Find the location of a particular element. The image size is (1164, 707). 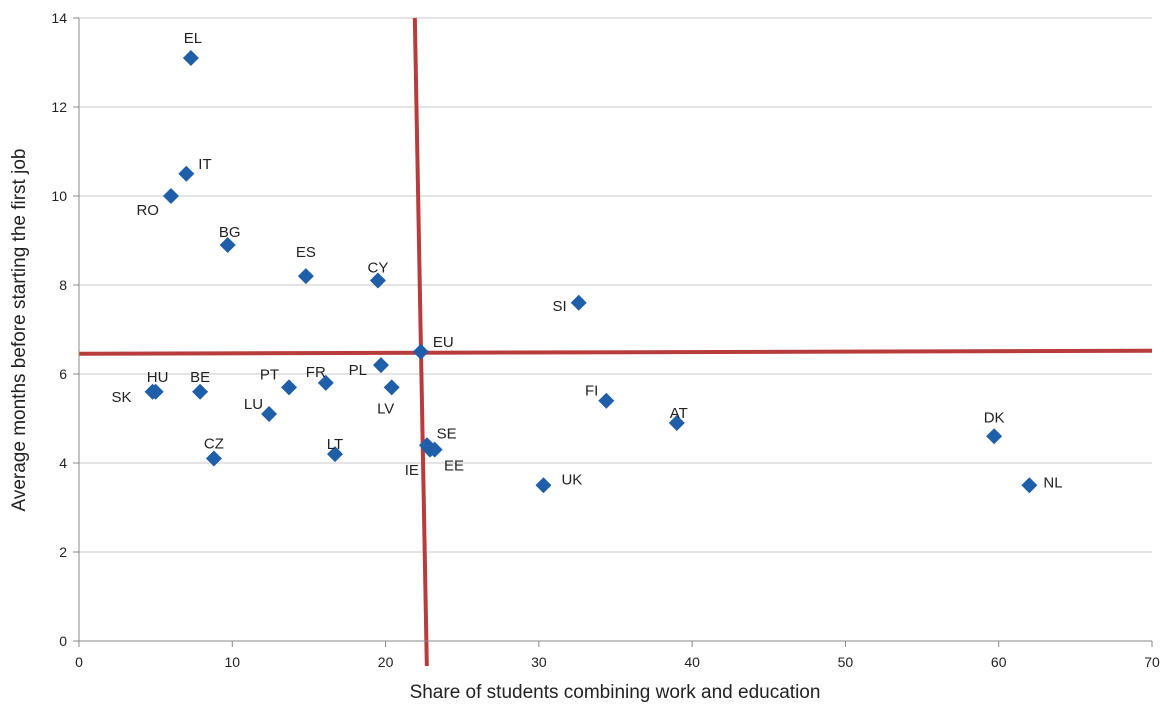

point-label-nl: NL is located at coordinates (1052, 482).